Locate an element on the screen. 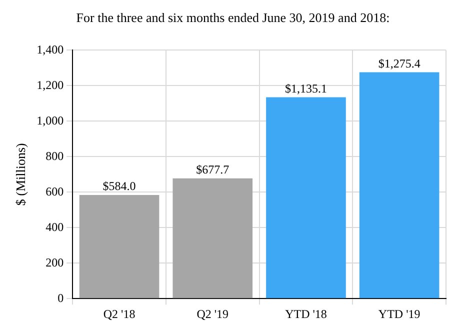 The height and width of the screenshot is (333, 466). data-label: $1,135.1 is located at coordinates (305, 88).